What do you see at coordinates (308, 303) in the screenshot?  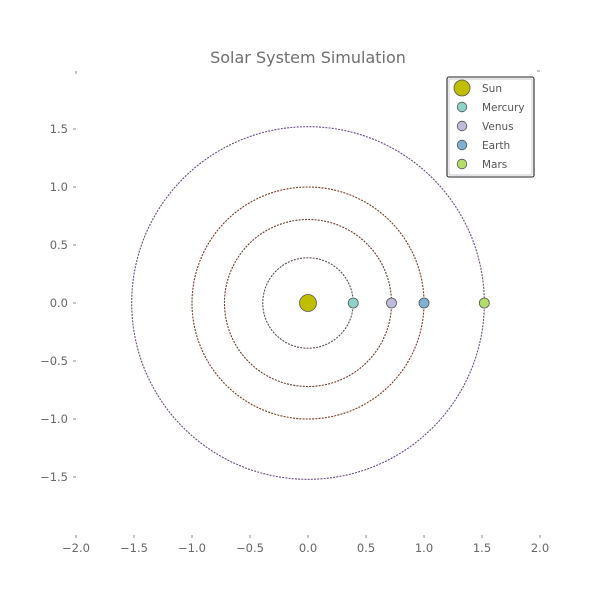 I see `point-sun` at bounding box center [308, 303].